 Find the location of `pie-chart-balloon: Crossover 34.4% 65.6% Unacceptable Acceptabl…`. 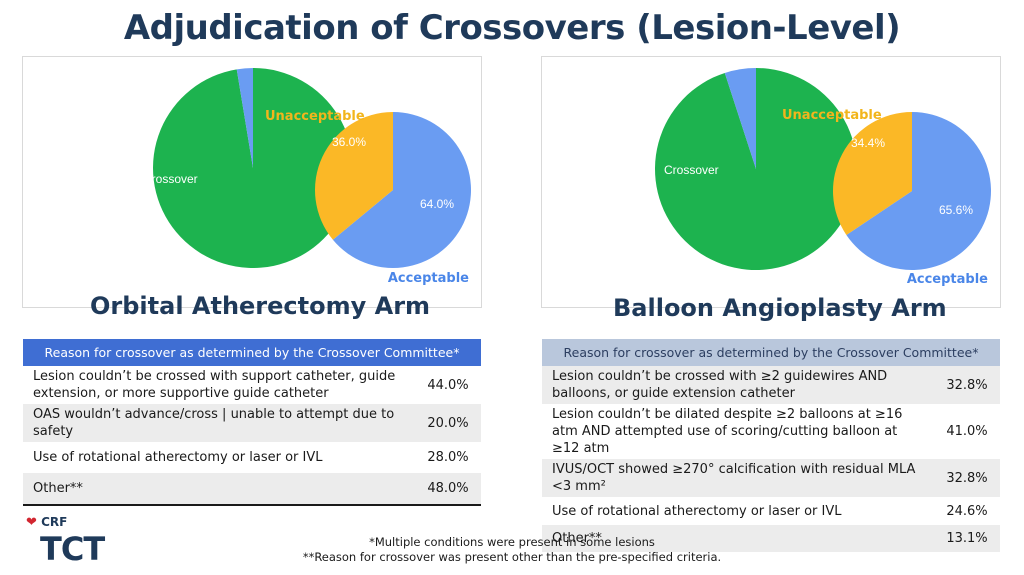

pie-chart-balloon: Crossover 34.4% 65.6% Unacceptable Acceptabl… is located at coordinates (823, 177).